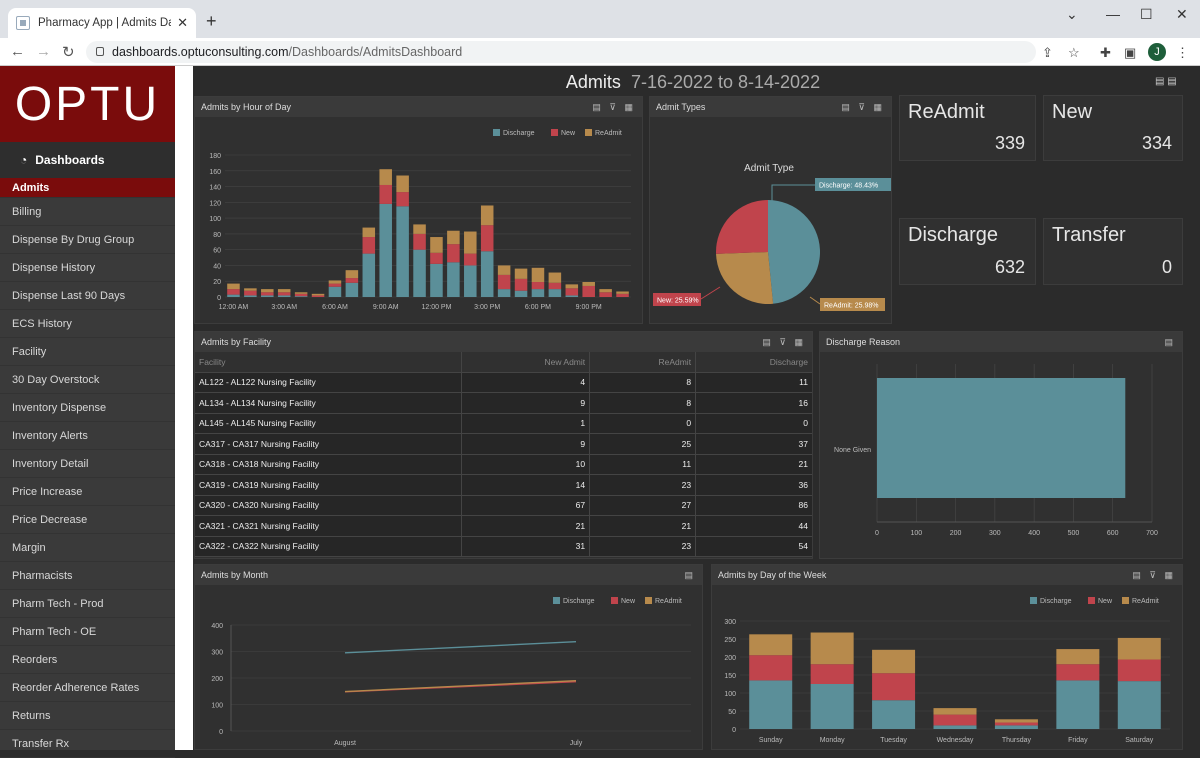 This screenshot has width=1200, height=758. What do you see at coordinates (87, 576) in the screenshot?
I see `sidebar-item: Pharmacists` at bounding box center [87, 576].